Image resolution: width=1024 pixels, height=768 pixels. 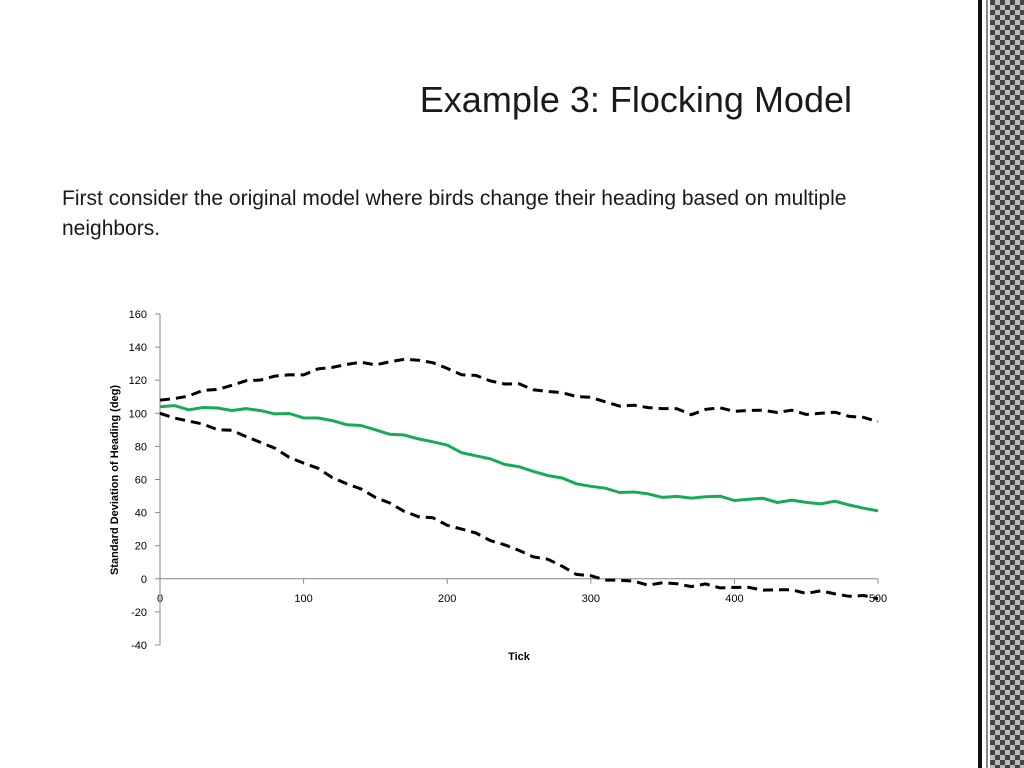 What do you see at coordinates (138, 315) in the screenshot?
I see `y-tick-label: 160` at bounding box center [138, 315].